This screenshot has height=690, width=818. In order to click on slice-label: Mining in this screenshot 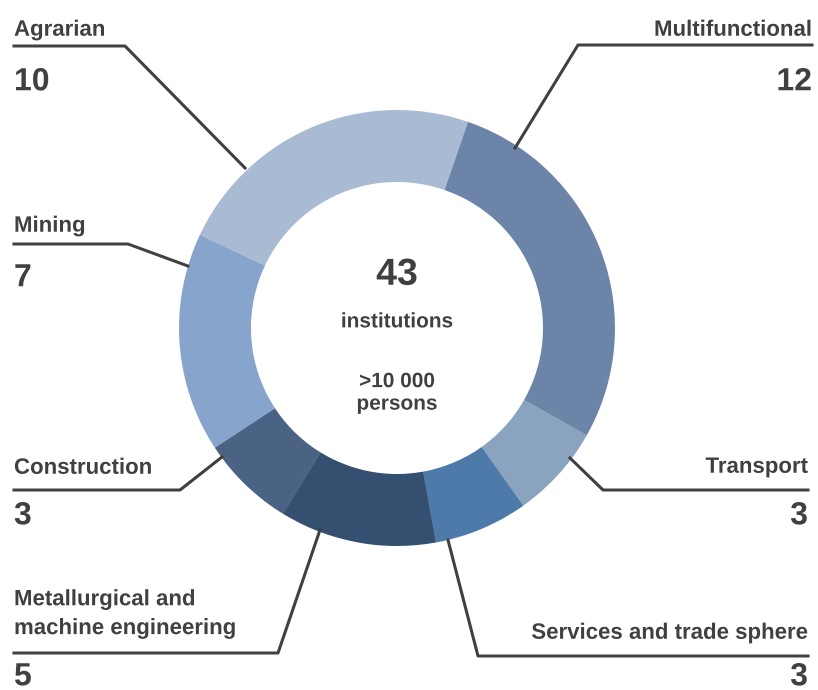, I will do `click(49, 226)`.